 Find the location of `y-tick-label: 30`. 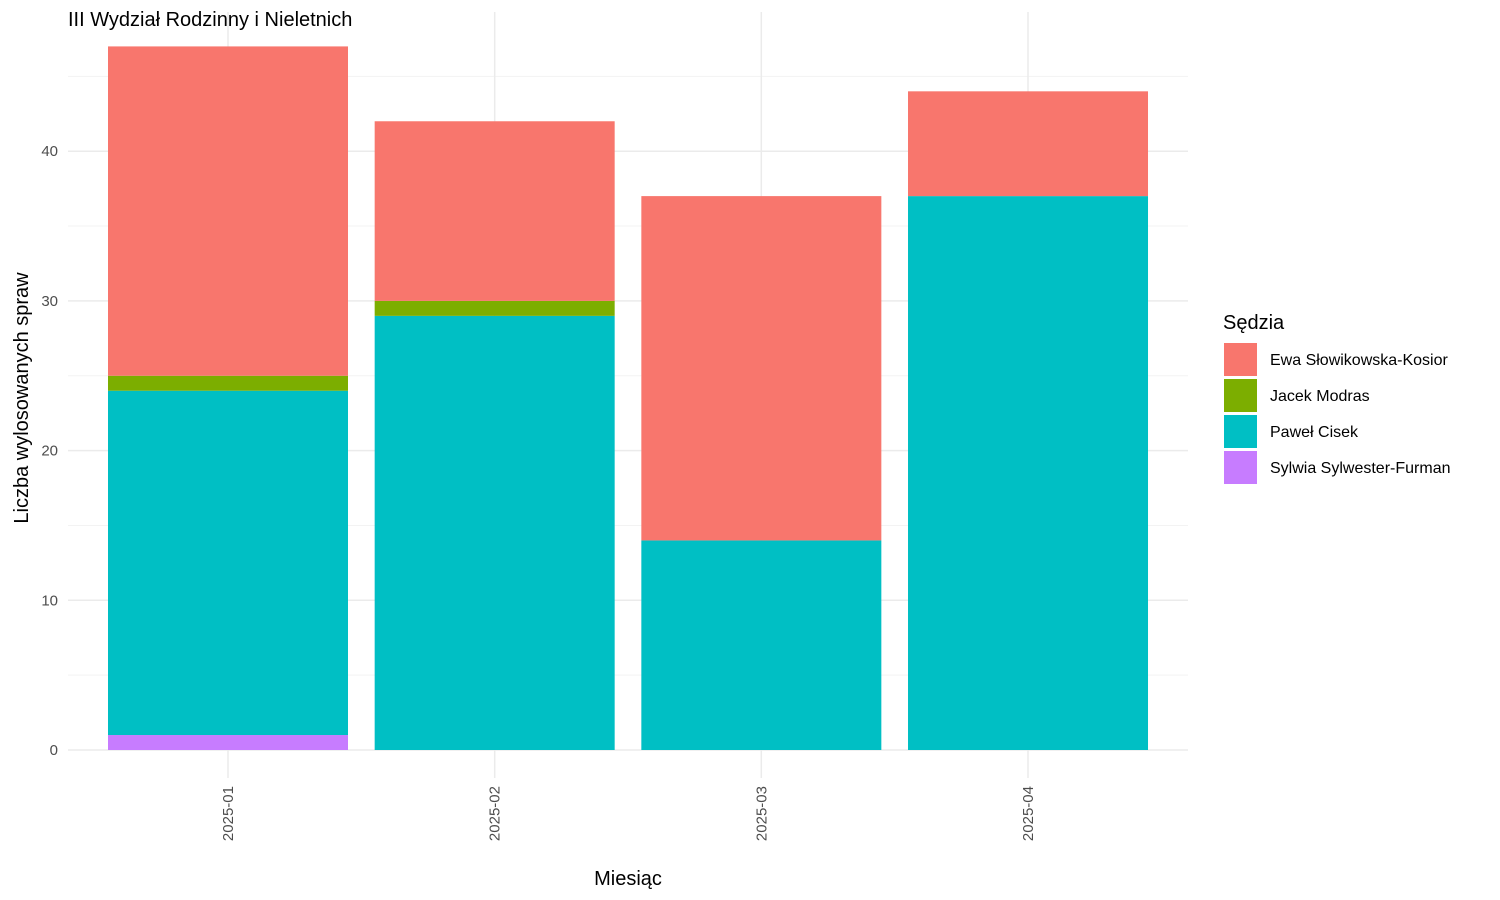

y-tick-label: 30 is located at coordinates (49, 301).